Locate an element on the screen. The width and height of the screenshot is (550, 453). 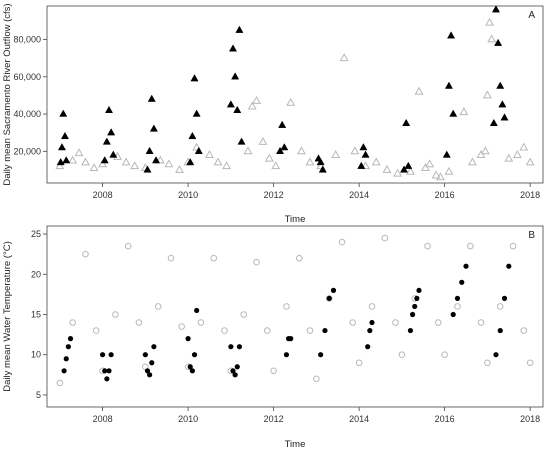
y-tick-label: 60,000 is located at coordinates (27, 77).